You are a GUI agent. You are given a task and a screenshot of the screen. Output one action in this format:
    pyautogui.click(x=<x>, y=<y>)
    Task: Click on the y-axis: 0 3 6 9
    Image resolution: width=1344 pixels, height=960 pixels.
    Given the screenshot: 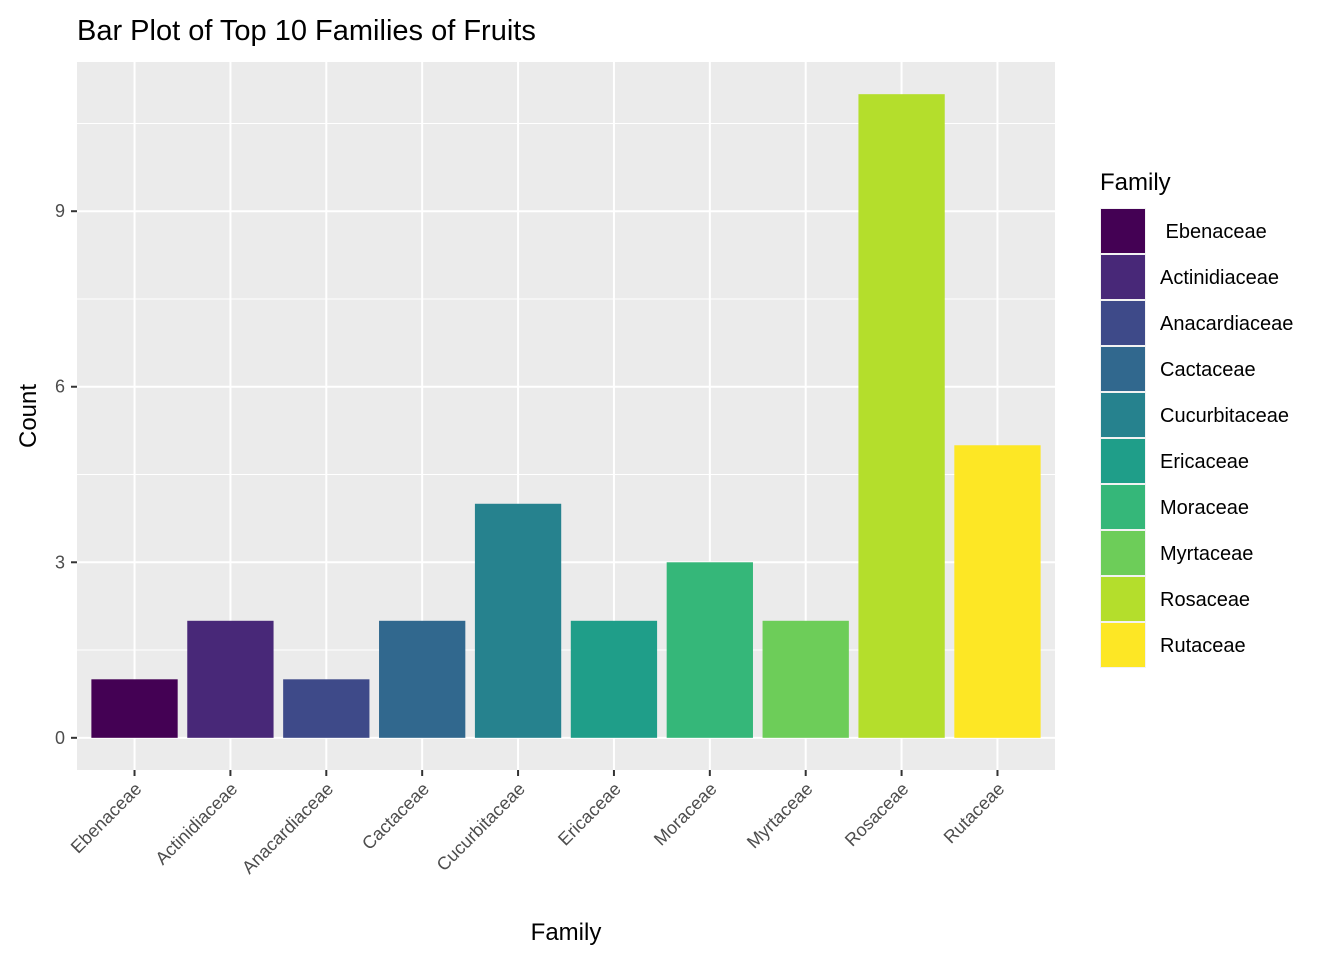 What is the action you would take?
    pyautogui.click(x=66, y=474)
    